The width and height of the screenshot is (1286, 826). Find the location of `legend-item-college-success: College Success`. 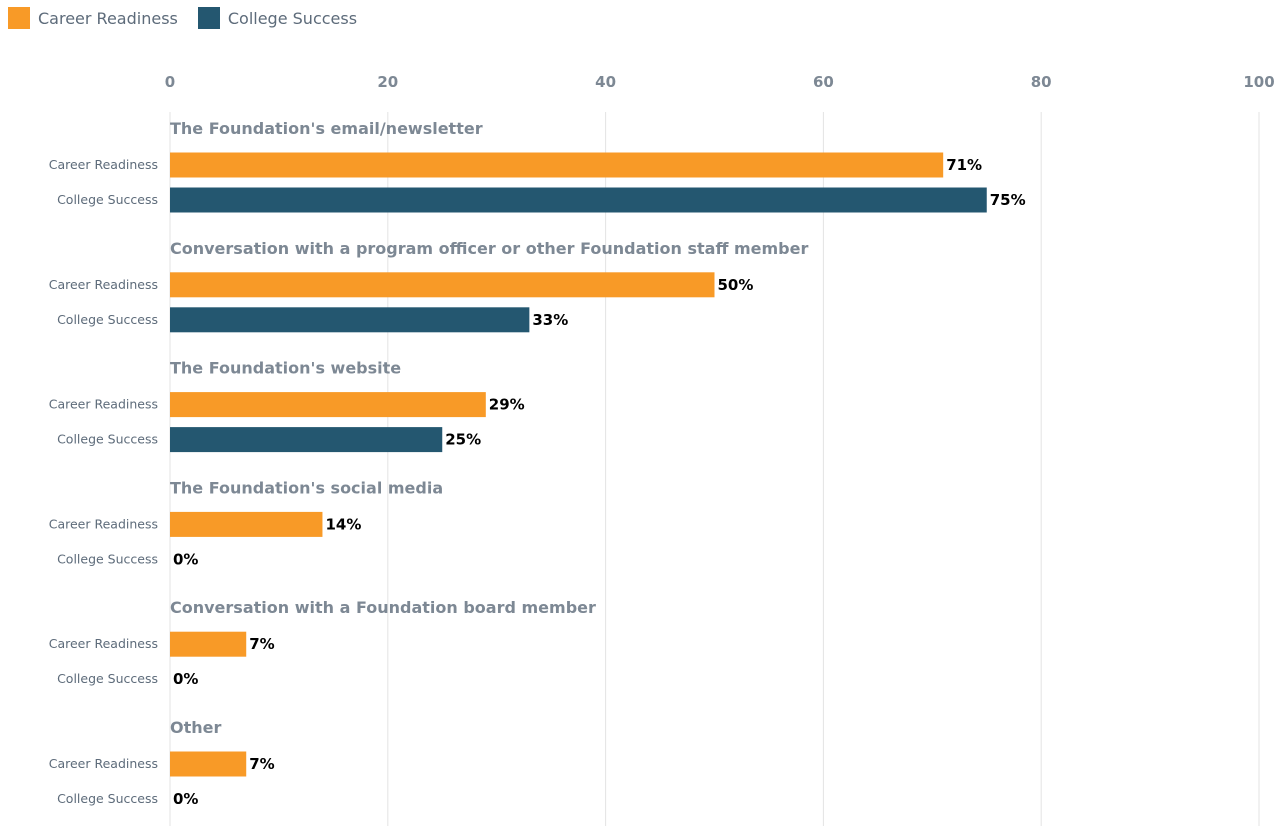

legend-item-college-success: College Success is located at coordinates (277, 18).